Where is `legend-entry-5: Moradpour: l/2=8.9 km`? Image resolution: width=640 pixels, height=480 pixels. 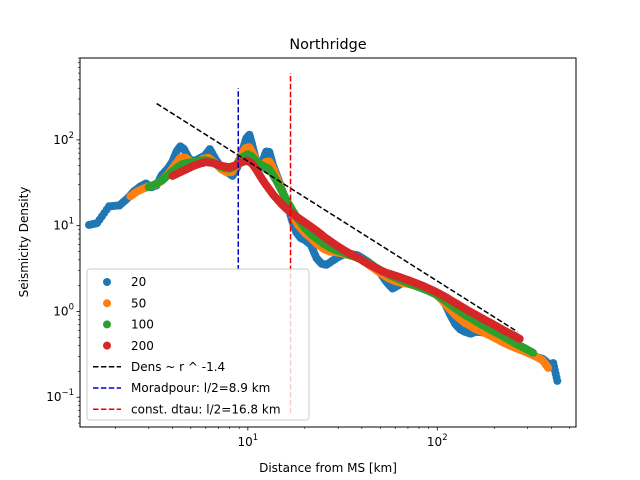
legend-entry-5: Moradpour: l/2=8.9 km is located at coordinates (181, 388).